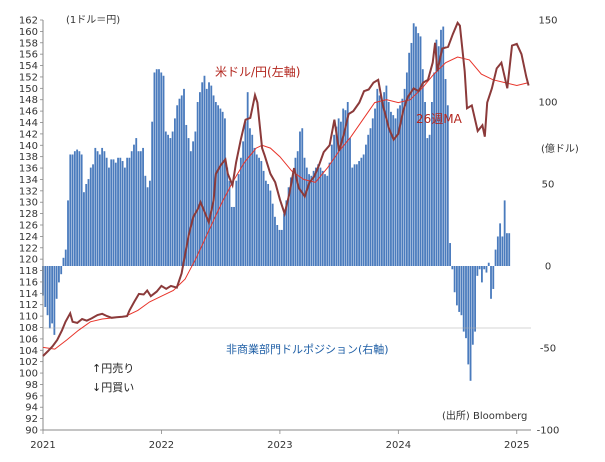 Image resolution: width=605 pixels, height=462 pixels. Describe the element at coordinates (516, 445) in the screenshot. I see `x-tick-label: 2025` at that location.